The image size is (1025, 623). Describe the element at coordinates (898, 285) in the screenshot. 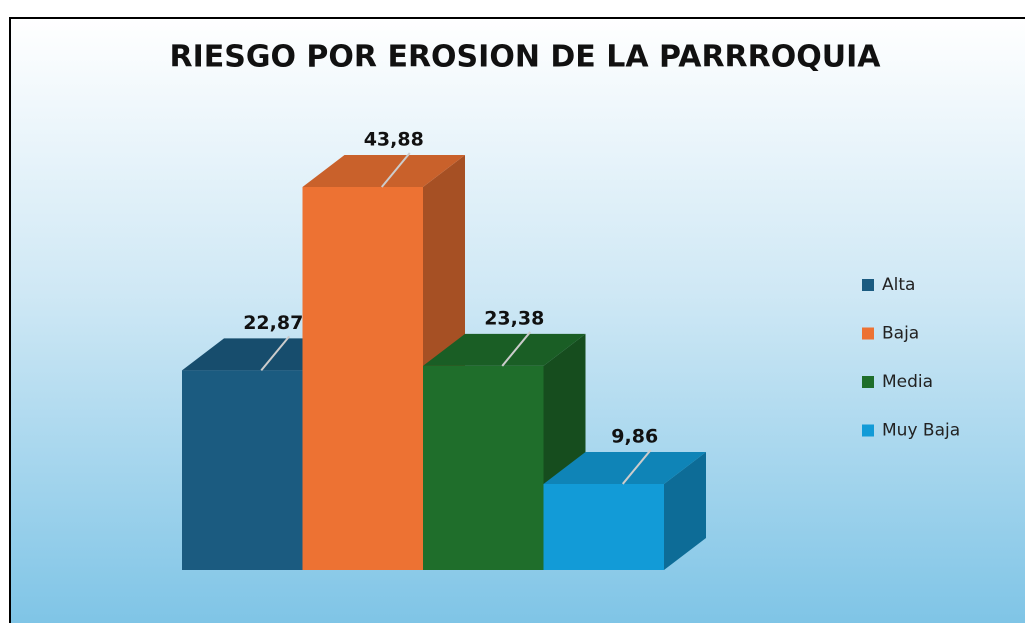

I see `legend-label: Alta` at that location.